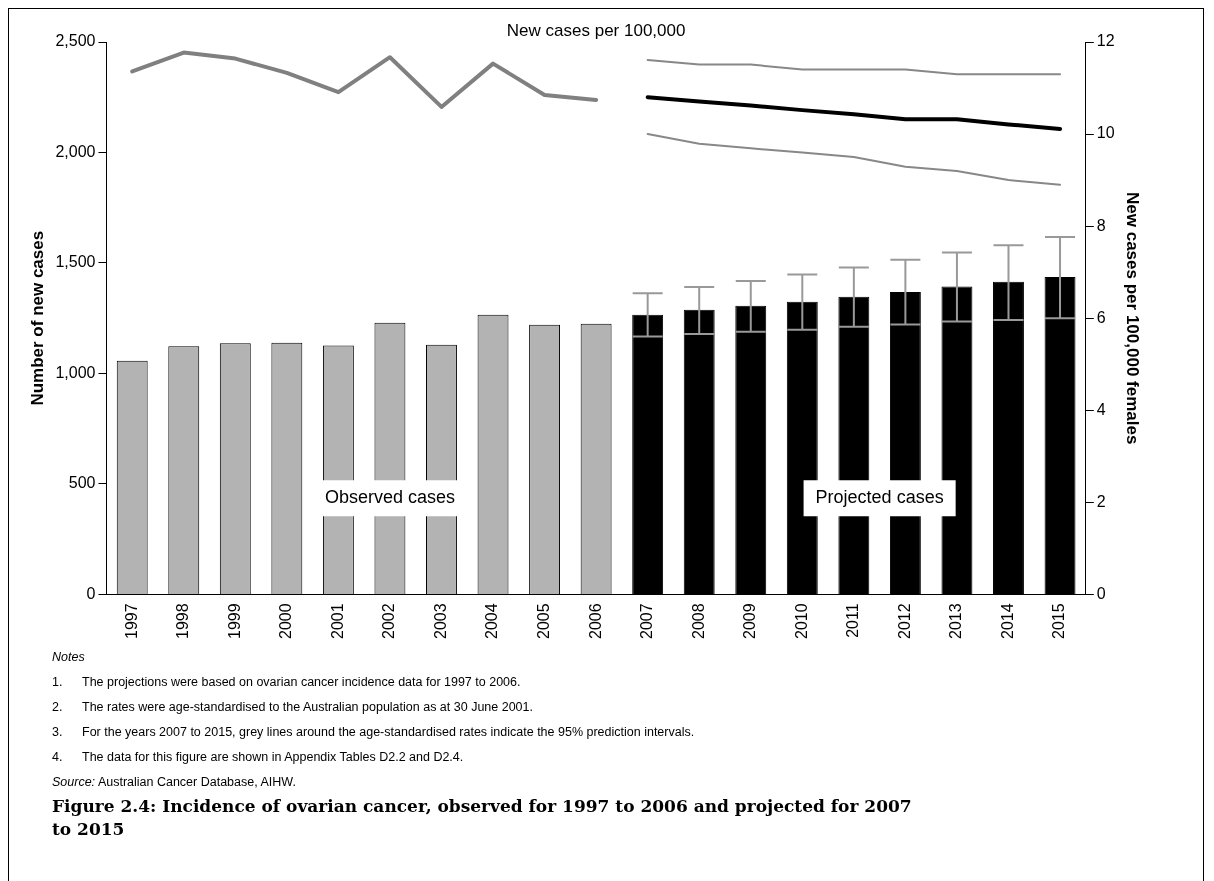 This screenshot has width=1214, height=881. What do you see at coordinates (258, 757) in the screenshot?
I see `text: 4. The data for this figure are shown in Appendix Tables D2.2 and D2.4.` at bounding box center [258, 757].